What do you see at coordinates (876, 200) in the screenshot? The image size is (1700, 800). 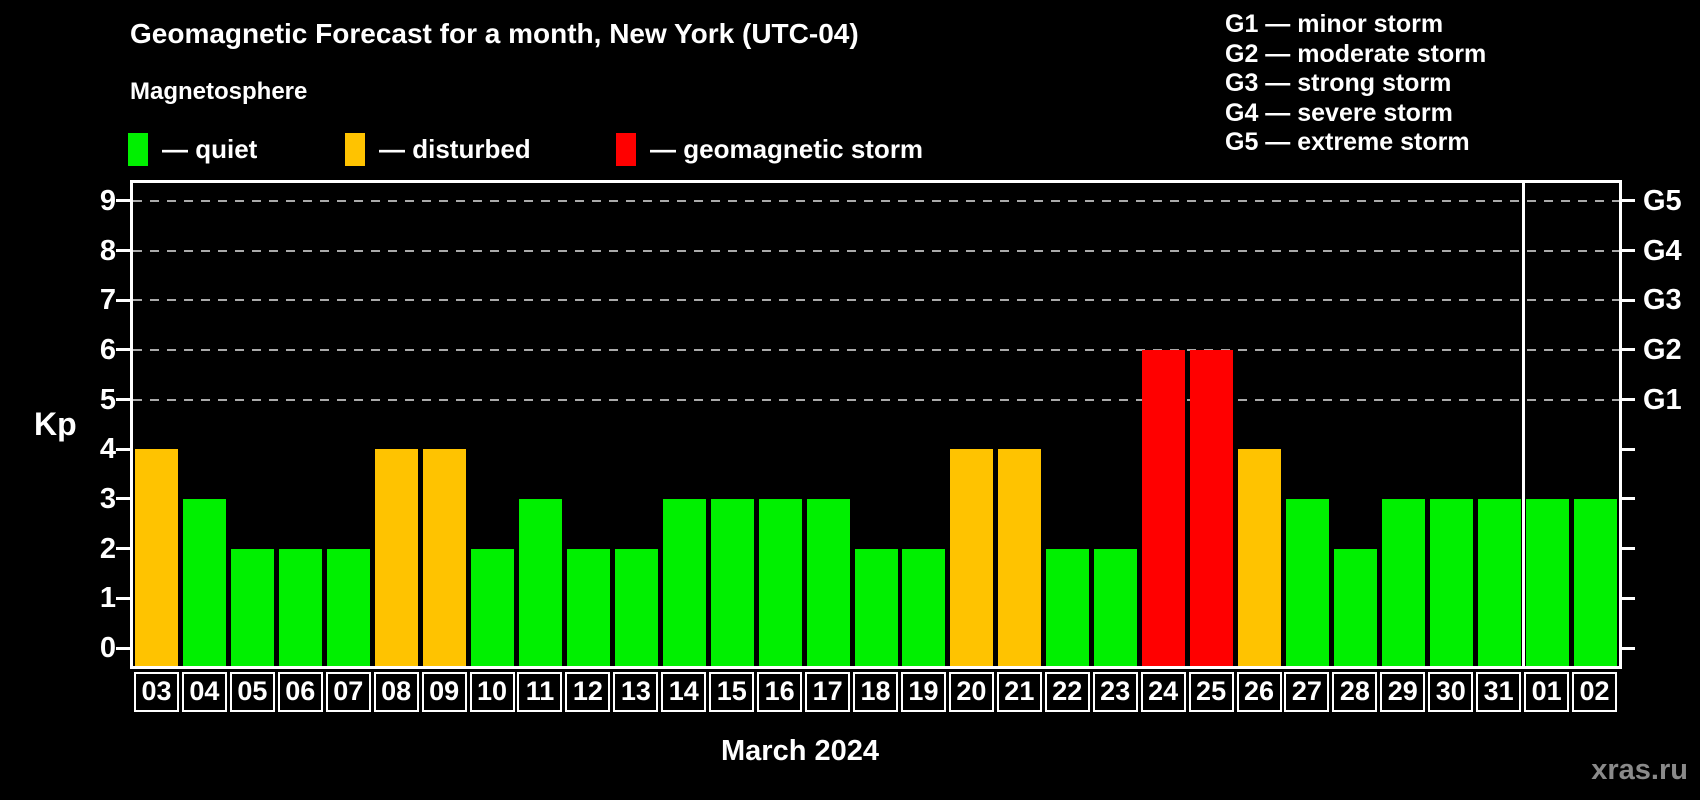 I see `gridline-G5` at bounding box center [876, 200].